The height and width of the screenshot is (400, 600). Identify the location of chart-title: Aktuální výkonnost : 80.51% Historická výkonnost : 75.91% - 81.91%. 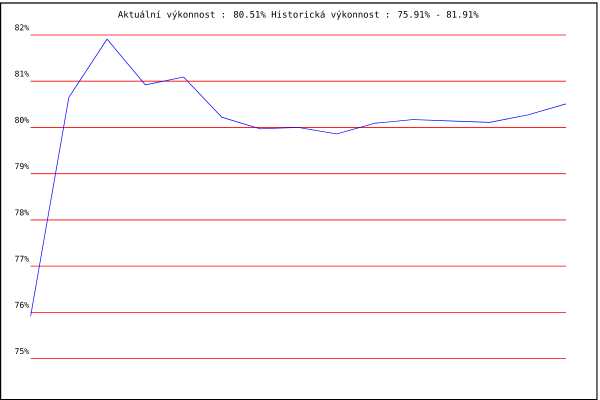
(298, 15).